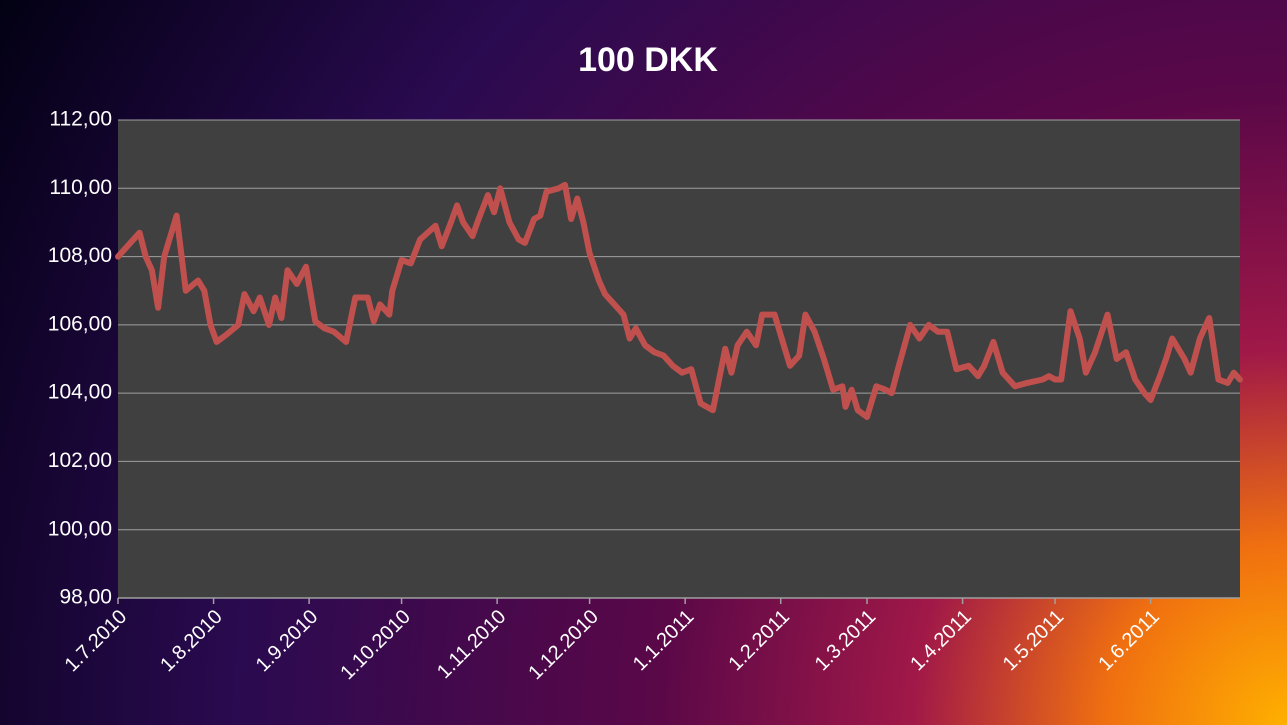  What do you see at coordinates (80, 528) in the screenshot?
I see `y-tick-label: 100,00` at bounding box center [80, 528].